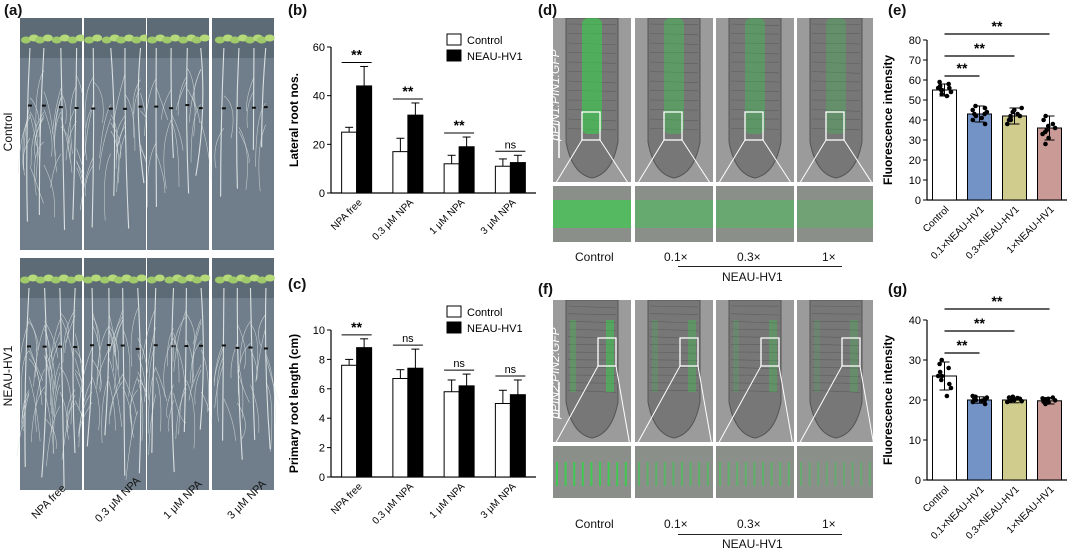 The image size is (1080, 553). I want to click on bottom-label: Control, so click(594, 257).